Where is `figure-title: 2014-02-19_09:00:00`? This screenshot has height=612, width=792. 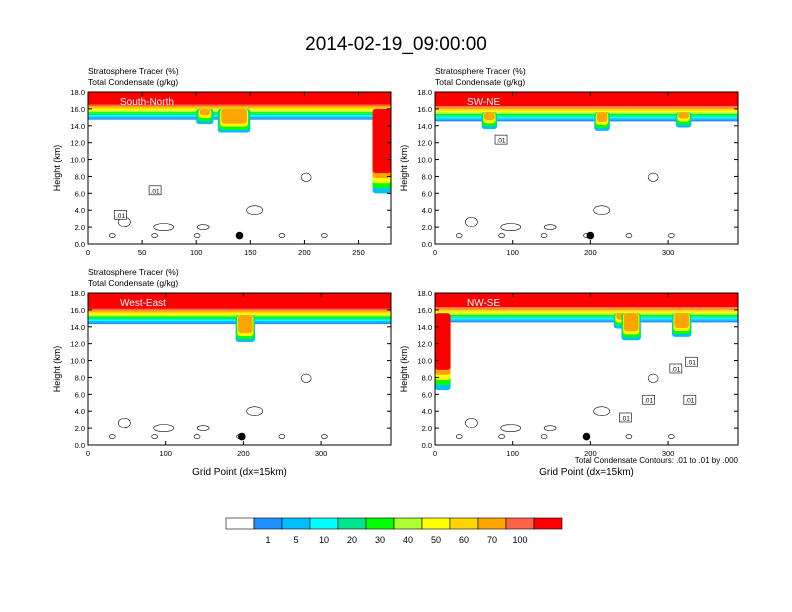 figure-title: 2014-02-19_09:00:00 is located at coordinates (396, 44).